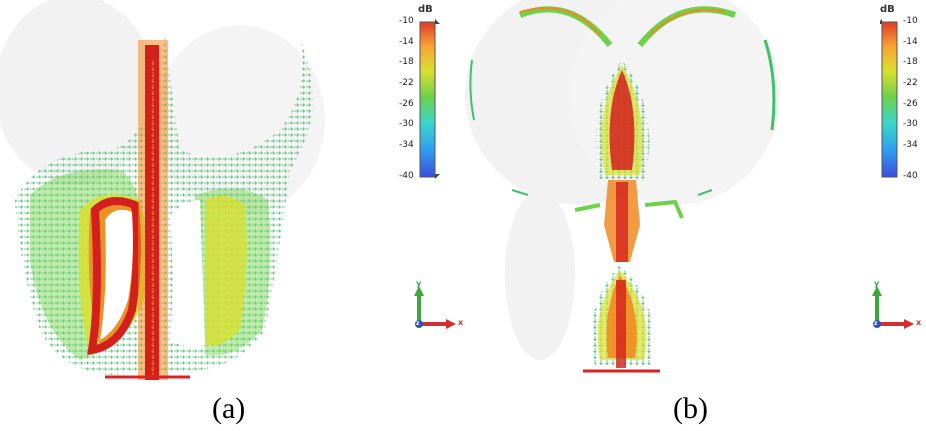 Image resolution: width=926 pixels, height=431 pixels. What do you see at coordinates (621, 324) in the screenshot?
I see `feed-strip` at bounding box center [621, 324].